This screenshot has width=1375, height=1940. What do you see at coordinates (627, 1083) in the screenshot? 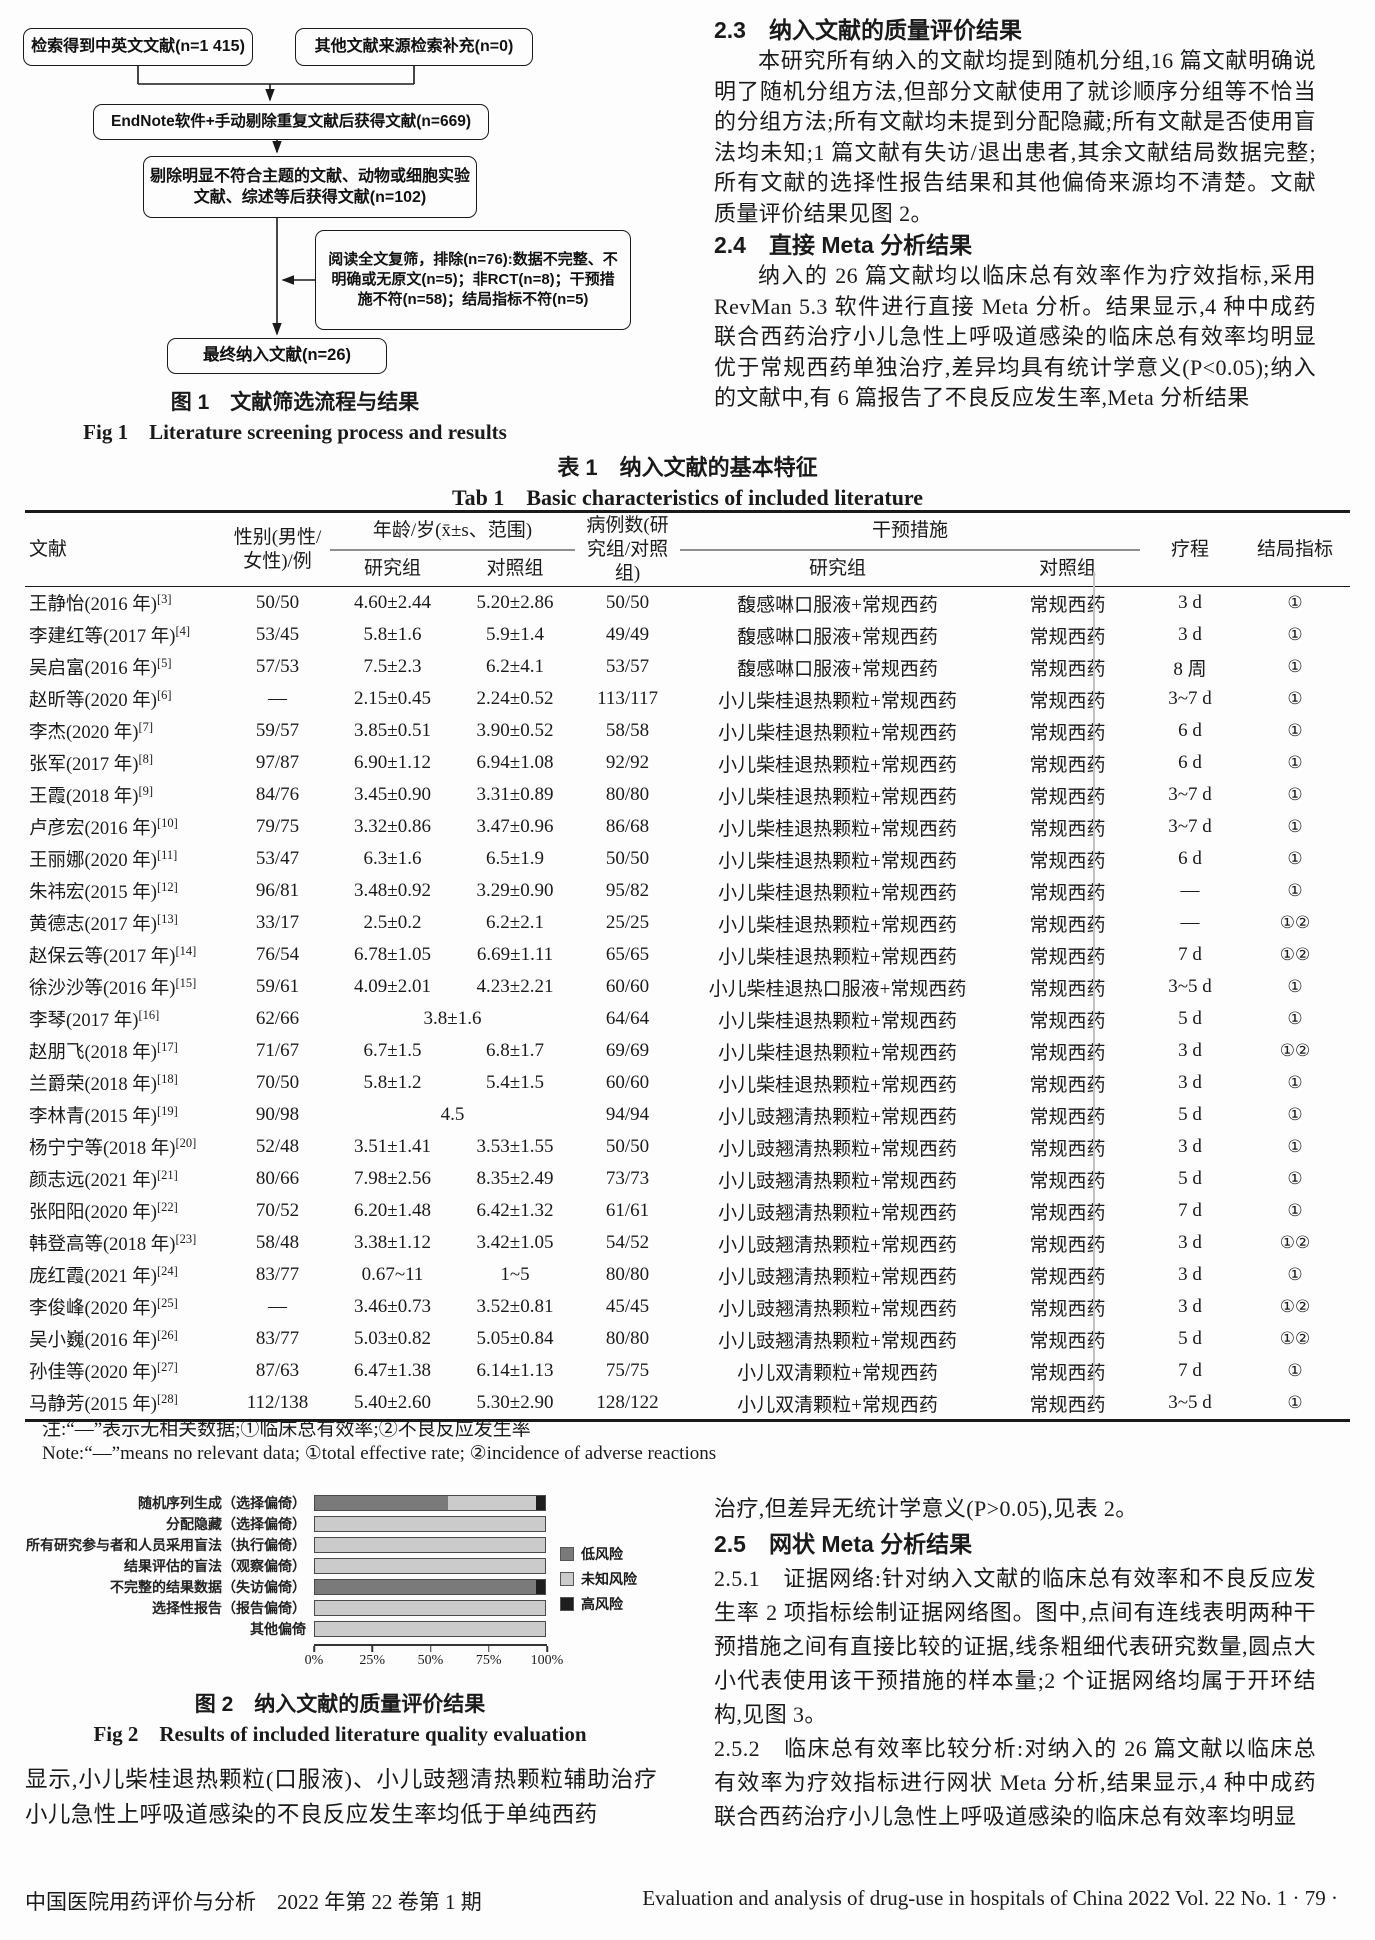
I see `table-cell: 60/60` at bounding box center [627, 1083].